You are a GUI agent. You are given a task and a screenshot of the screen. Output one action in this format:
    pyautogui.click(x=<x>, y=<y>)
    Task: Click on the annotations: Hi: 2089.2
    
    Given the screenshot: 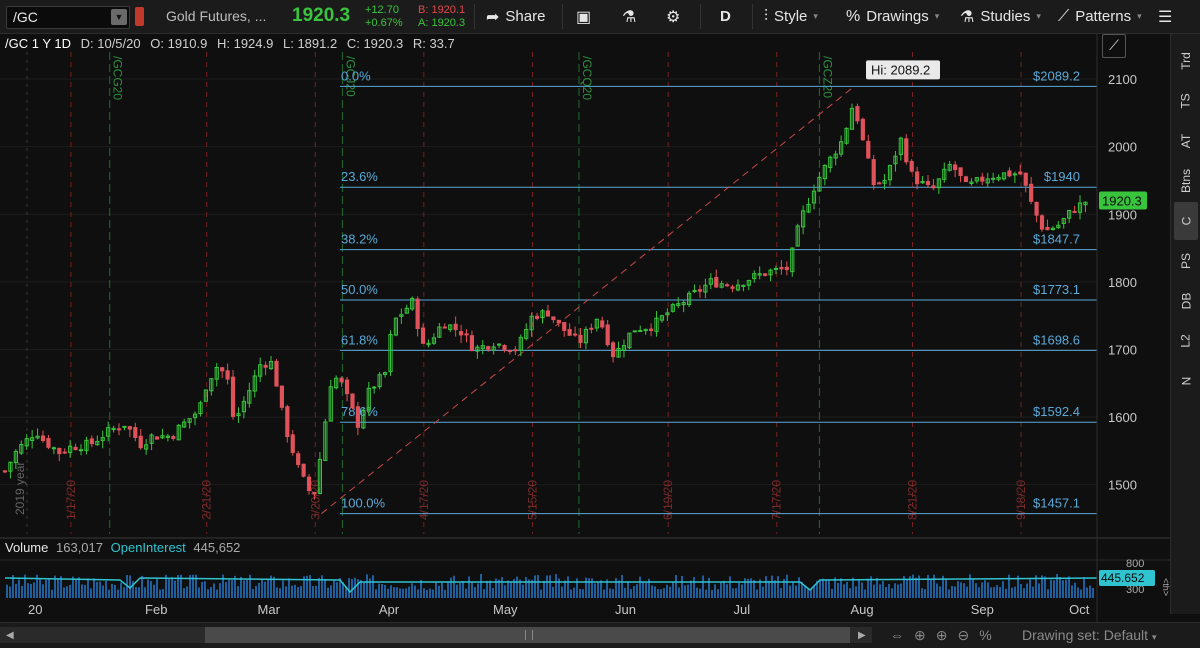 What is the action you would take?
    pyautogui.click(x=903, y=70)
    